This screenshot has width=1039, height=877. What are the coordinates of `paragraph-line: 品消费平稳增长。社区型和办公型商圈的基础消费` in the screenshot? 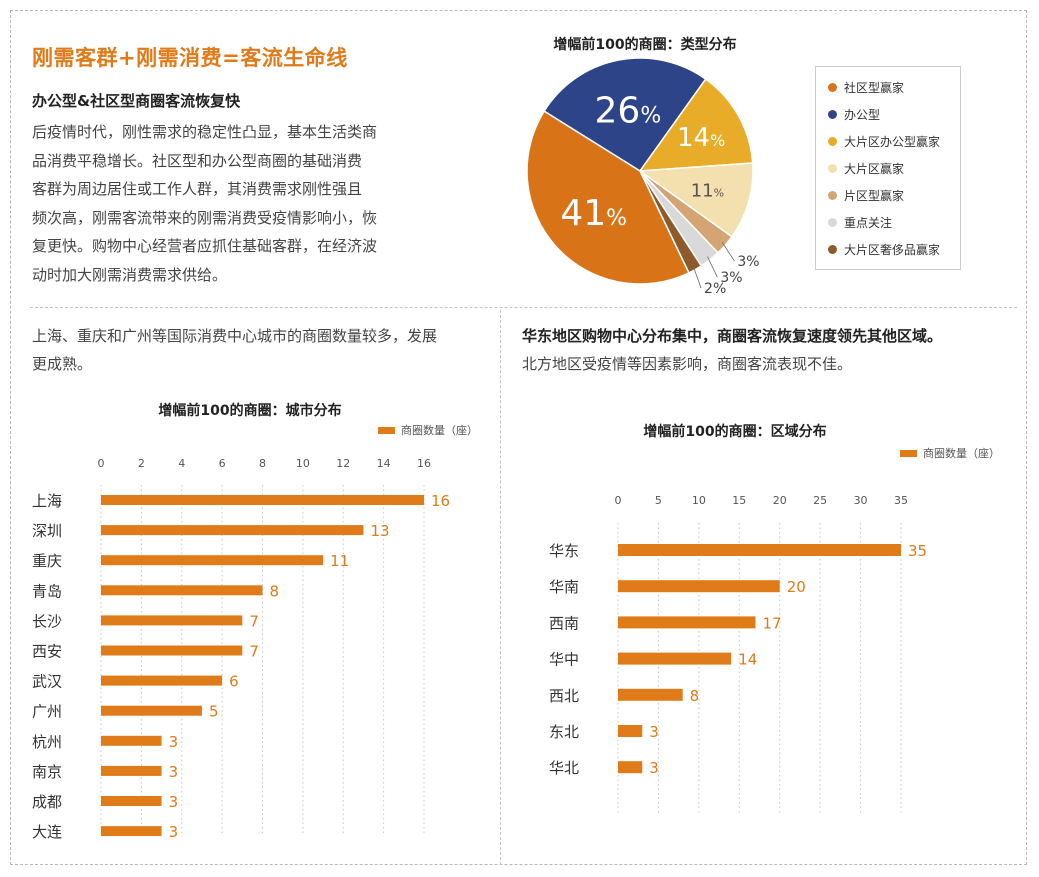 It's located at (197, 160).